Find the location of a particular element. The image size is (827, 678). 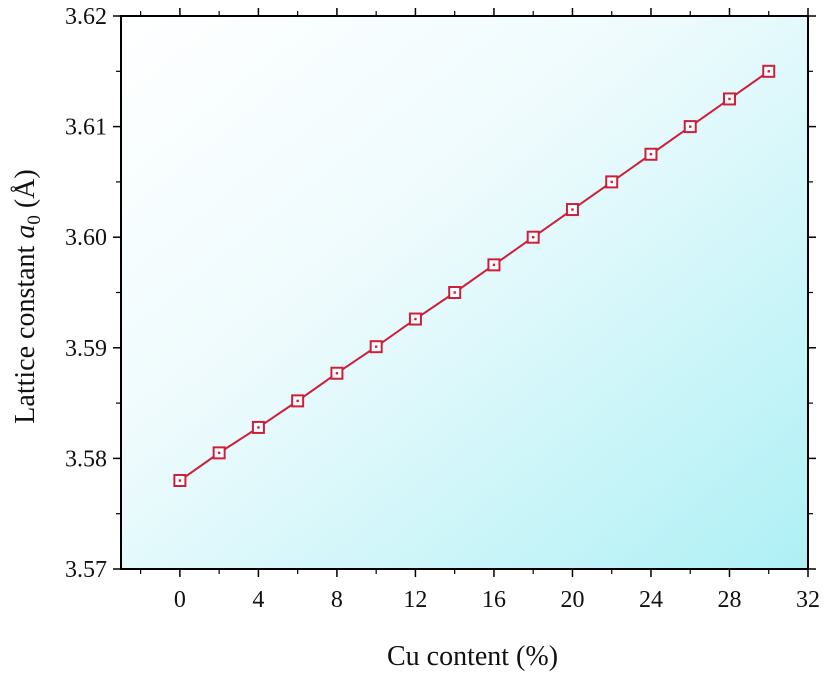

x-tick-label: 32 is located at coordinates (808, 600).